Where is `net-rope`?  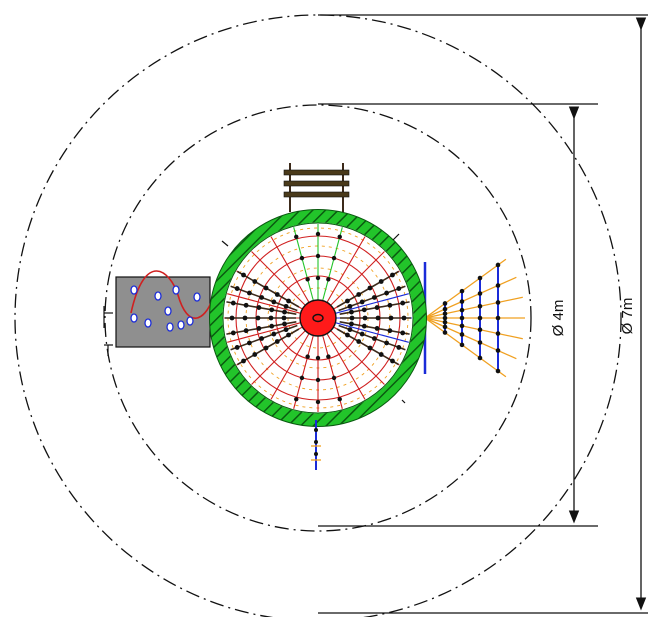 net-rope is located at coordinates (470, 297).